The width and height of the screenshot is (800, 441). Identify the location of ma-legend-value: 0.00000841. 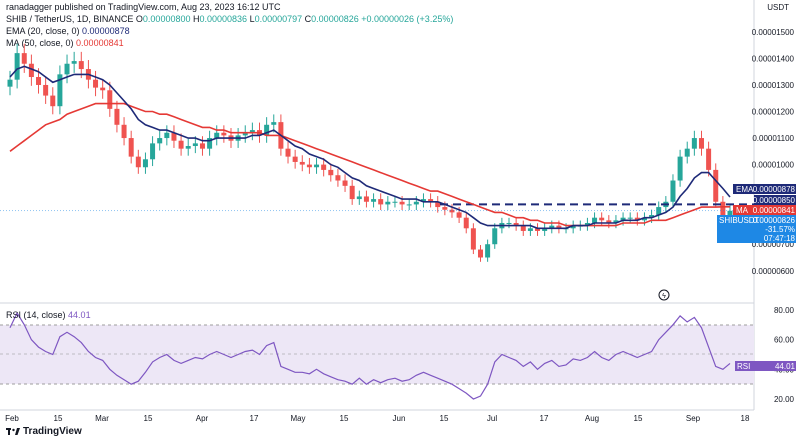
(100, 43).